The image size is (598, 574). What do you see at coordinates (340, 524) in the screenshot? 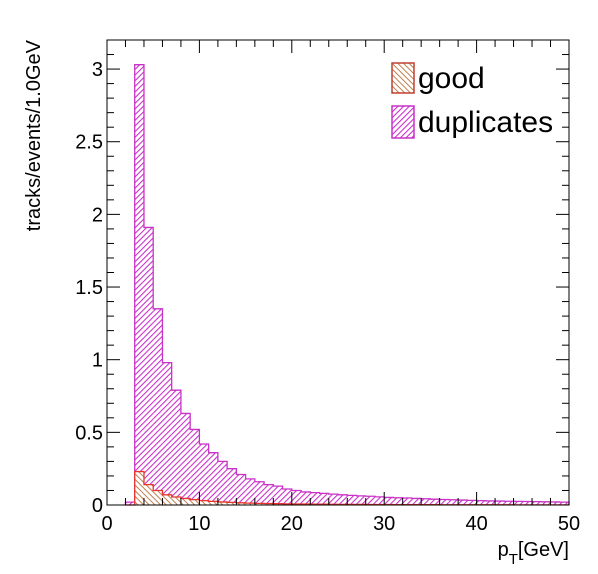
I see `x-tick-labels: 0 10 20 30 40 50` at bounding box center [340, 524].